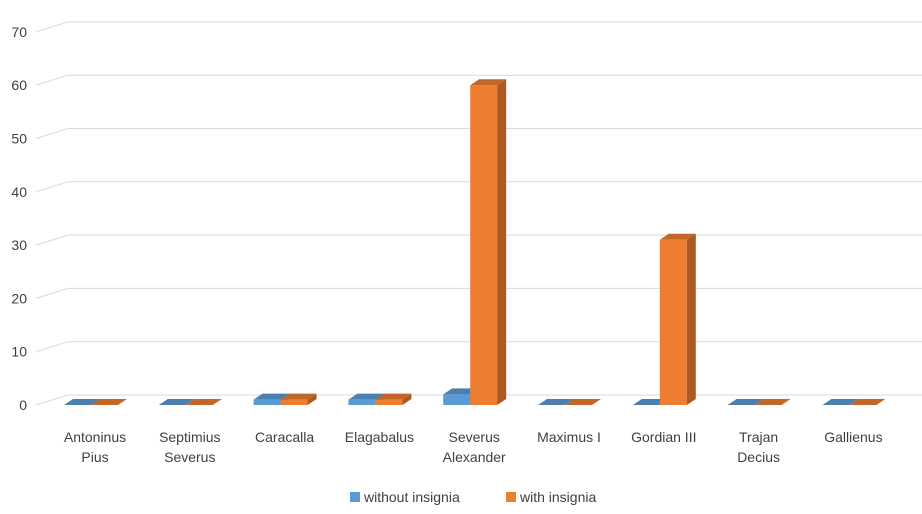  What do you see at coordinates (663, 437) in the screenshot?
I see `category-label: Gordian III` at bounding box center [663, 437].